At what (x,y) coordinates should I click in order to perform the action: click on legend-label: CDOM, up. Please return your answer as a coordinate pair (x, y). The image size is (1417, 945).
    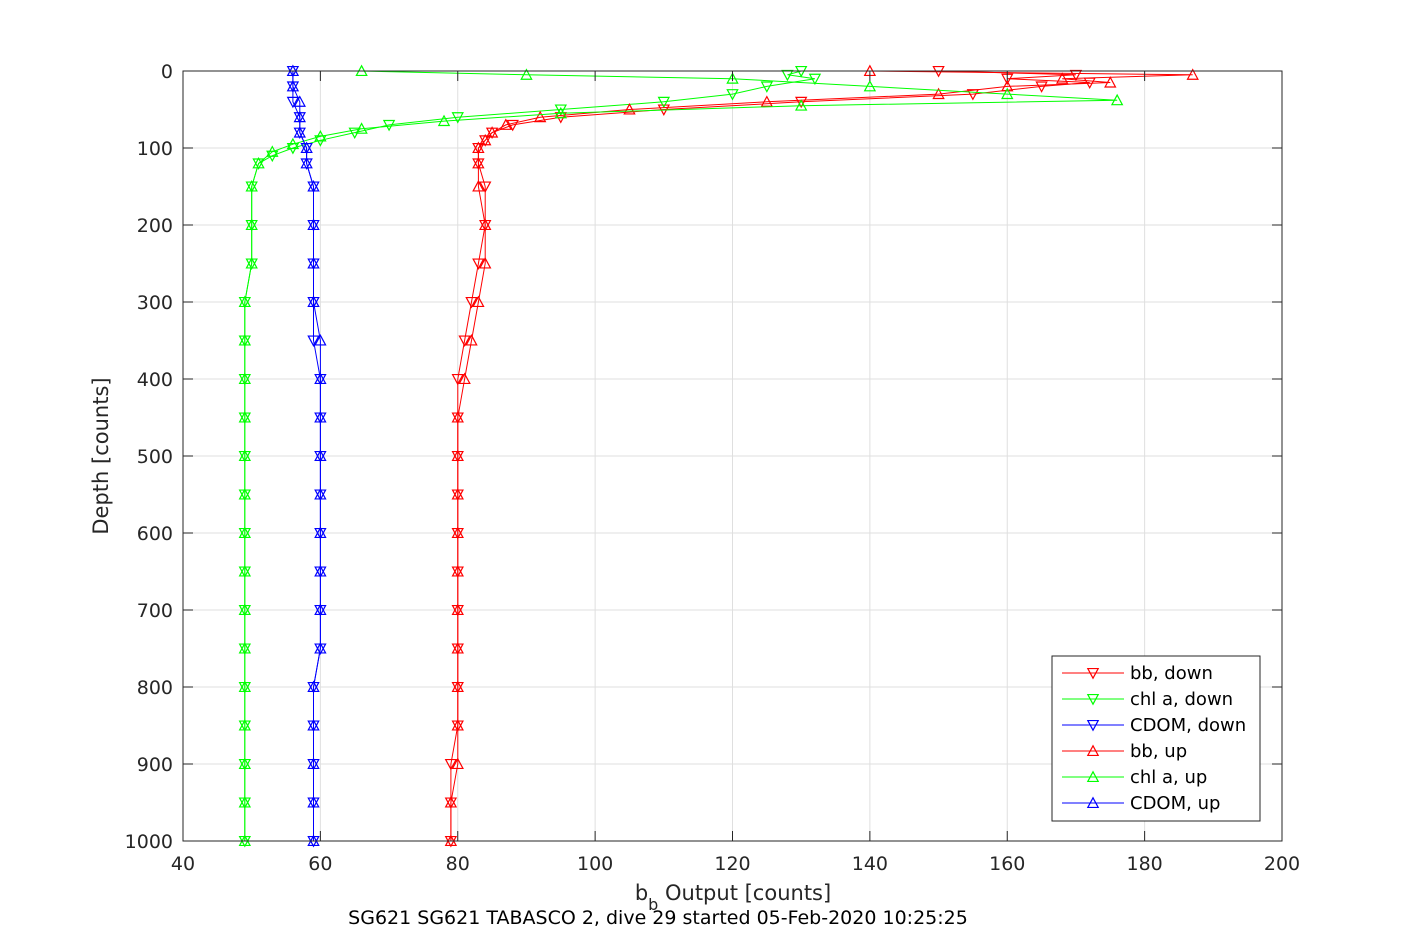
    Looking at the image, I should click on (1175, 803).